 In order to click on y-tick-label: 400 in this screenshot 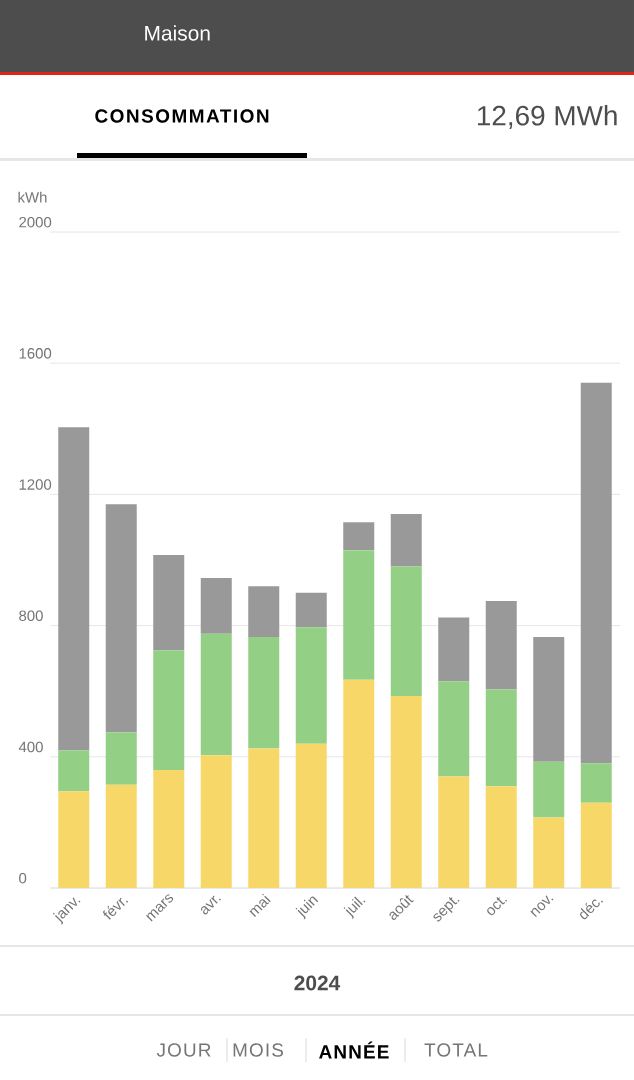, I will do `click(30, 747)`.